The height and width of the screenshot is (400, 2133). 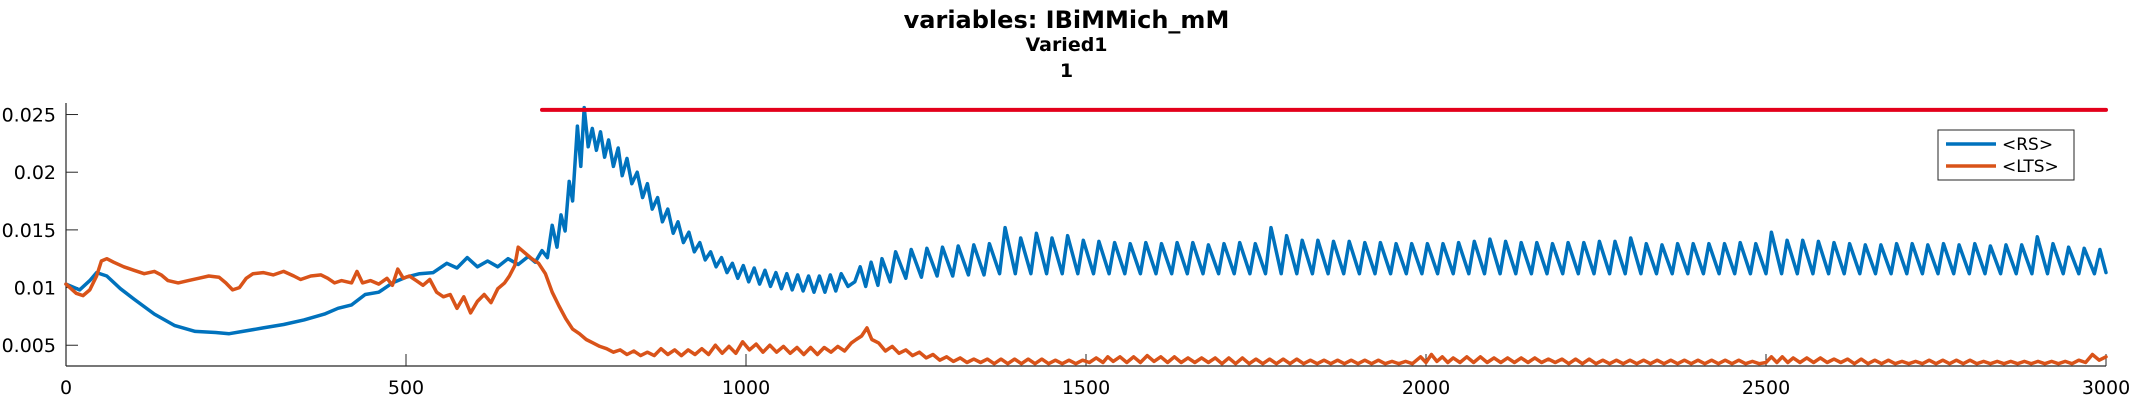 What do you see at coordinates (66, 388) in the screenshot?
I see `x-tick-label: 0` at bounding box center [66, 388].